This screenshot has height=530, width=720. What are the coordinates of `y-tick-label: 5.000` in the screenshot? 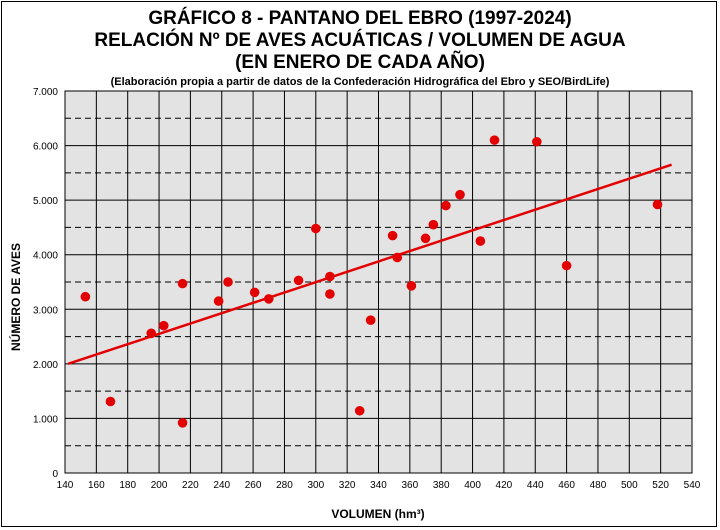 It's located at (45, 201).